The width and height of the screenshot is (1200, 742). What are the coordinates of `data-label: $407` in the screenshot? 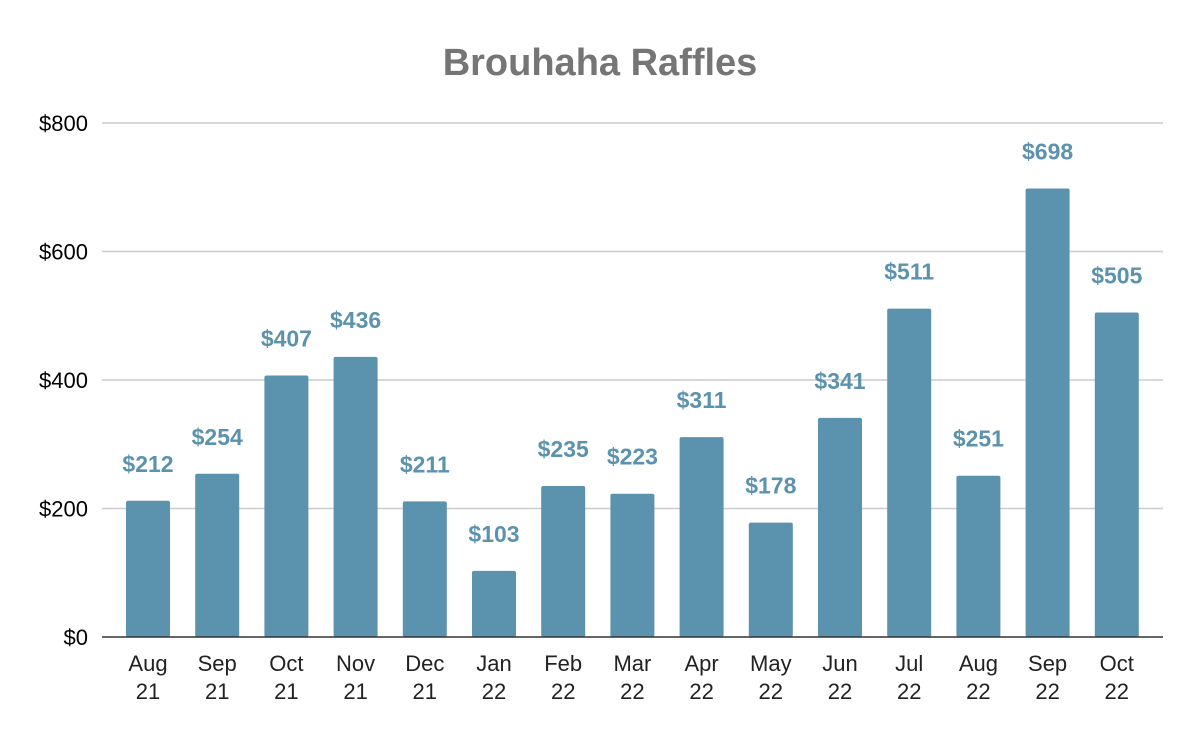 It's located at (286, 339).